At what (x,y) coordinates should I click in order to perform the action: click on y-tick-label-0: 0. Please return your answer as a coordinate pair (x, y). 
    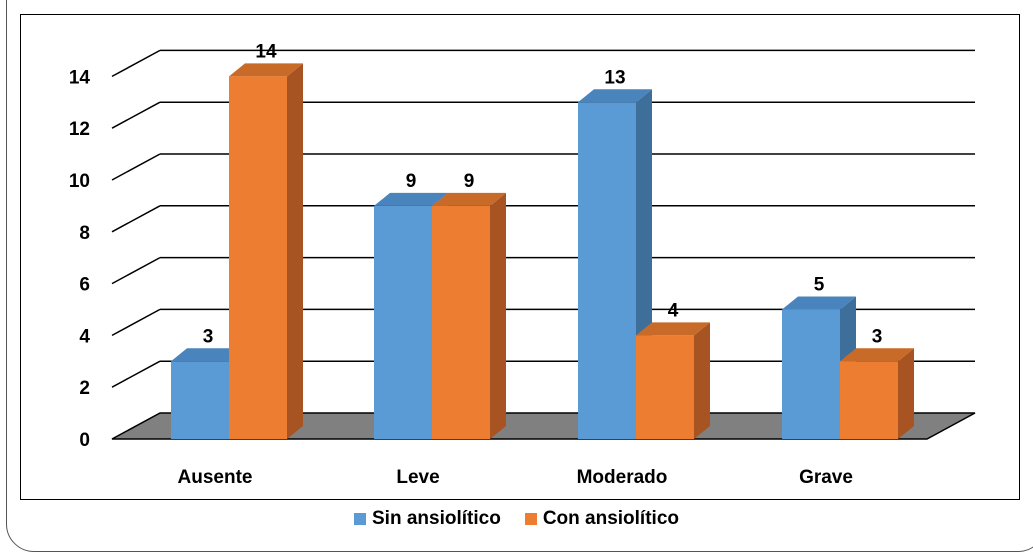
    Looking at the image, I should click on (84, 440).